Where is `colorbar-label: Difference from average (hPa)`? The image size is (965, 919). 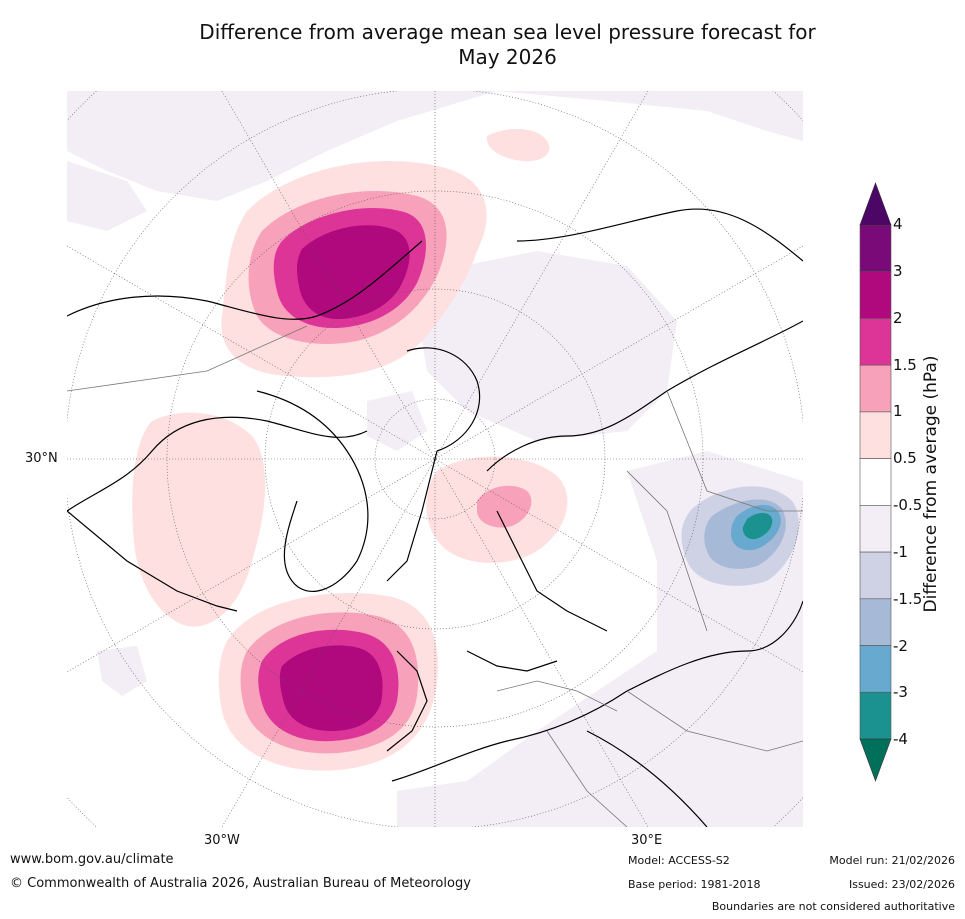 colorbar-label: Difference from average (hPa) is located at coordinates (931, 484).